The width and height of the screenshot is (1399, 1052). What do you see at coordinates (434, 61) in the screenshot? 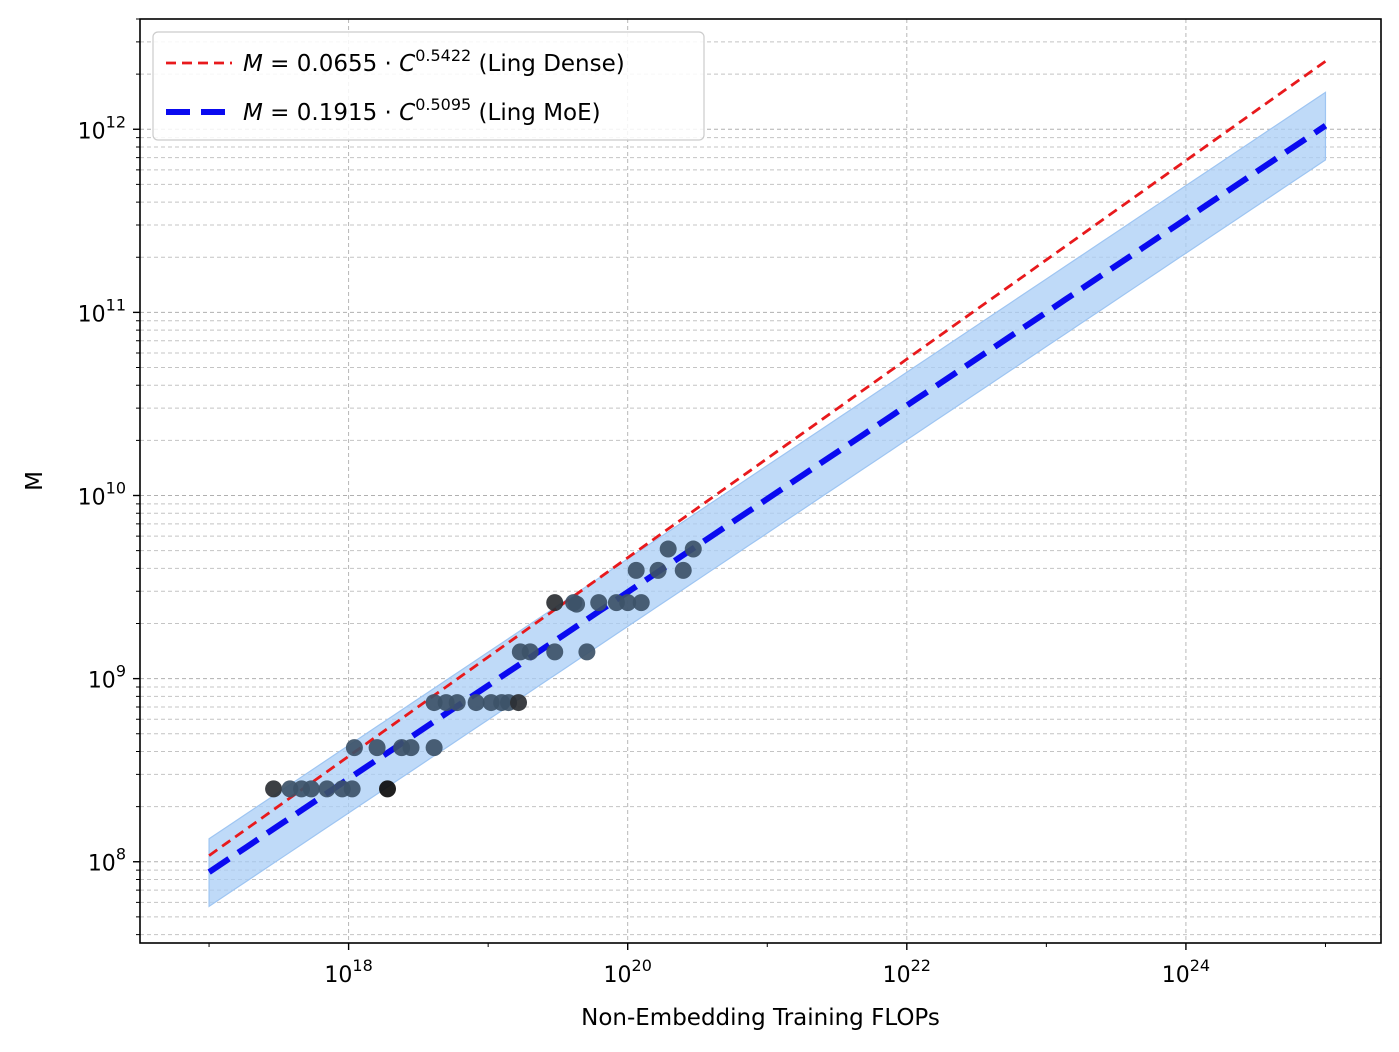
I see `legend-label-dense: M = 0.0655 · C0.5422 (Ling Dense)` at bounding box center [434, 61].